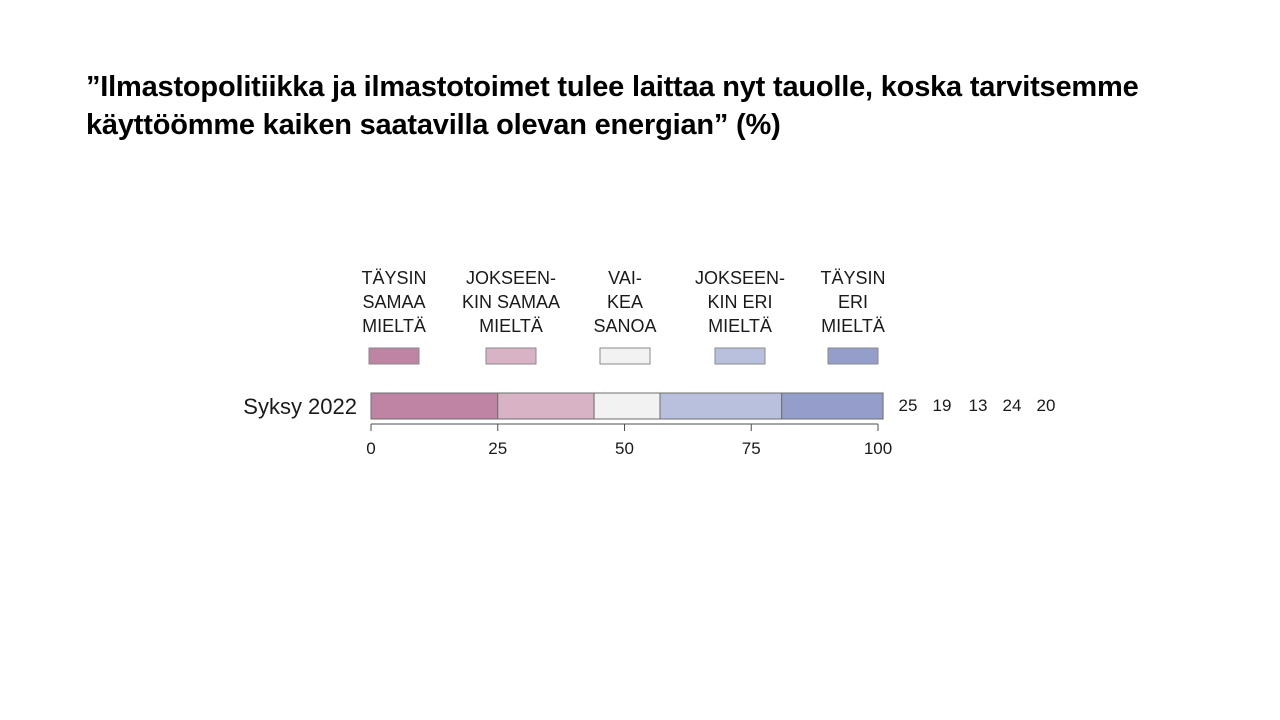 This screenshot has width=1280, height=720. I want to click on legend-label-4-line-1: JOKSEEN-, so click(740, 278).